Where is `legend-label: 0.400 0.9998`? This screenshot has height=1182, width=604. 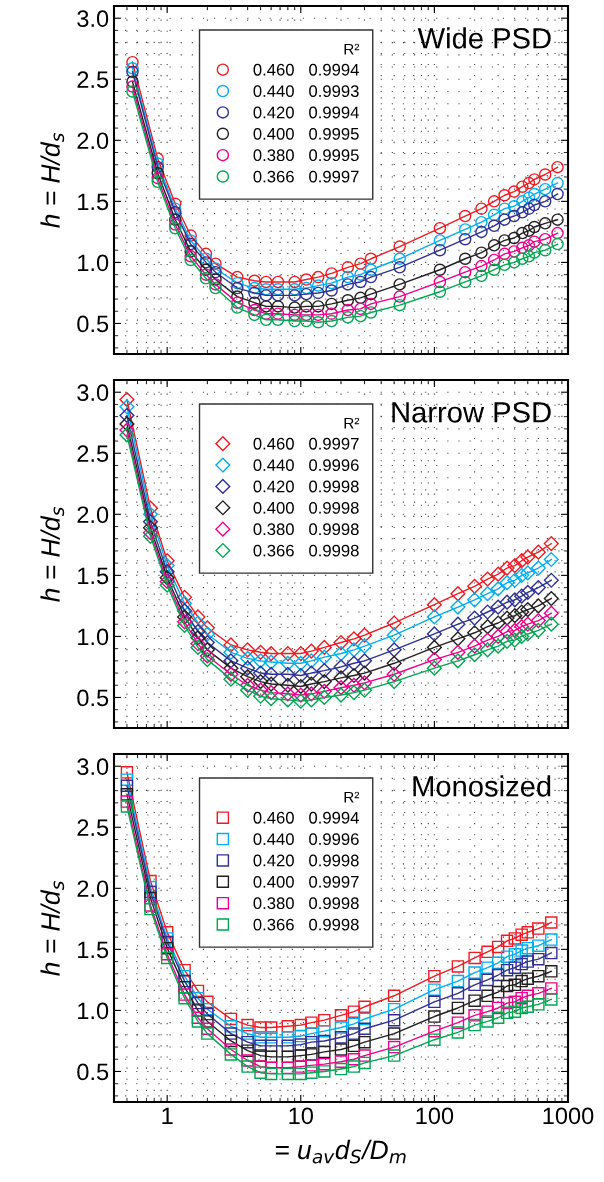
legend-label: 0.400 0.9998 is located at coordinates (306, 507).